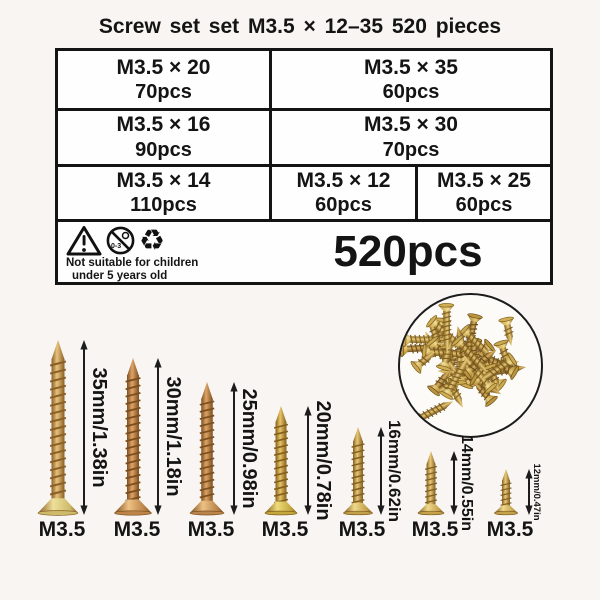 The width and height of the screenshot is (600, 600). I want to click on screw-dimension-label: 35mm/1.38in, so click(99, 427).